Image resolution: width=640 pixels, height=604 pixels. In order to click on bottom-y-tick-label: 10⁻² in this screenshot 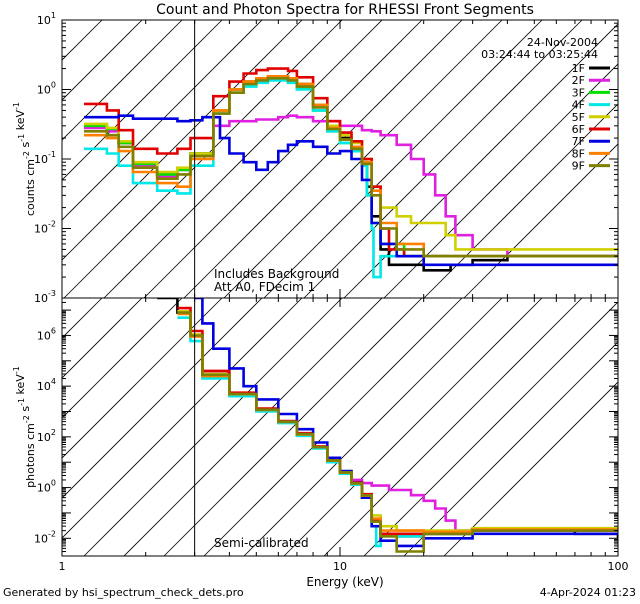, I will do `click(45, 537)`.